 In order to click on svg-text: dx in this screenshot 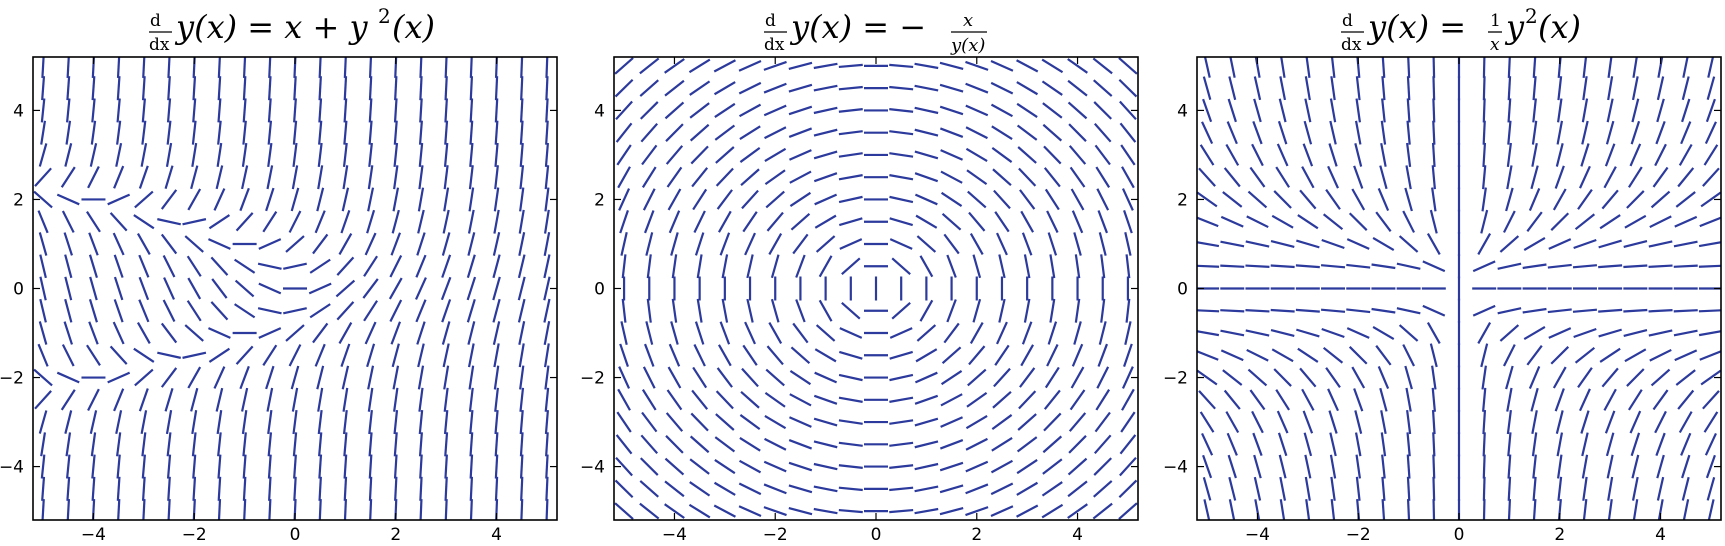, I will do `click(159, 45)`.